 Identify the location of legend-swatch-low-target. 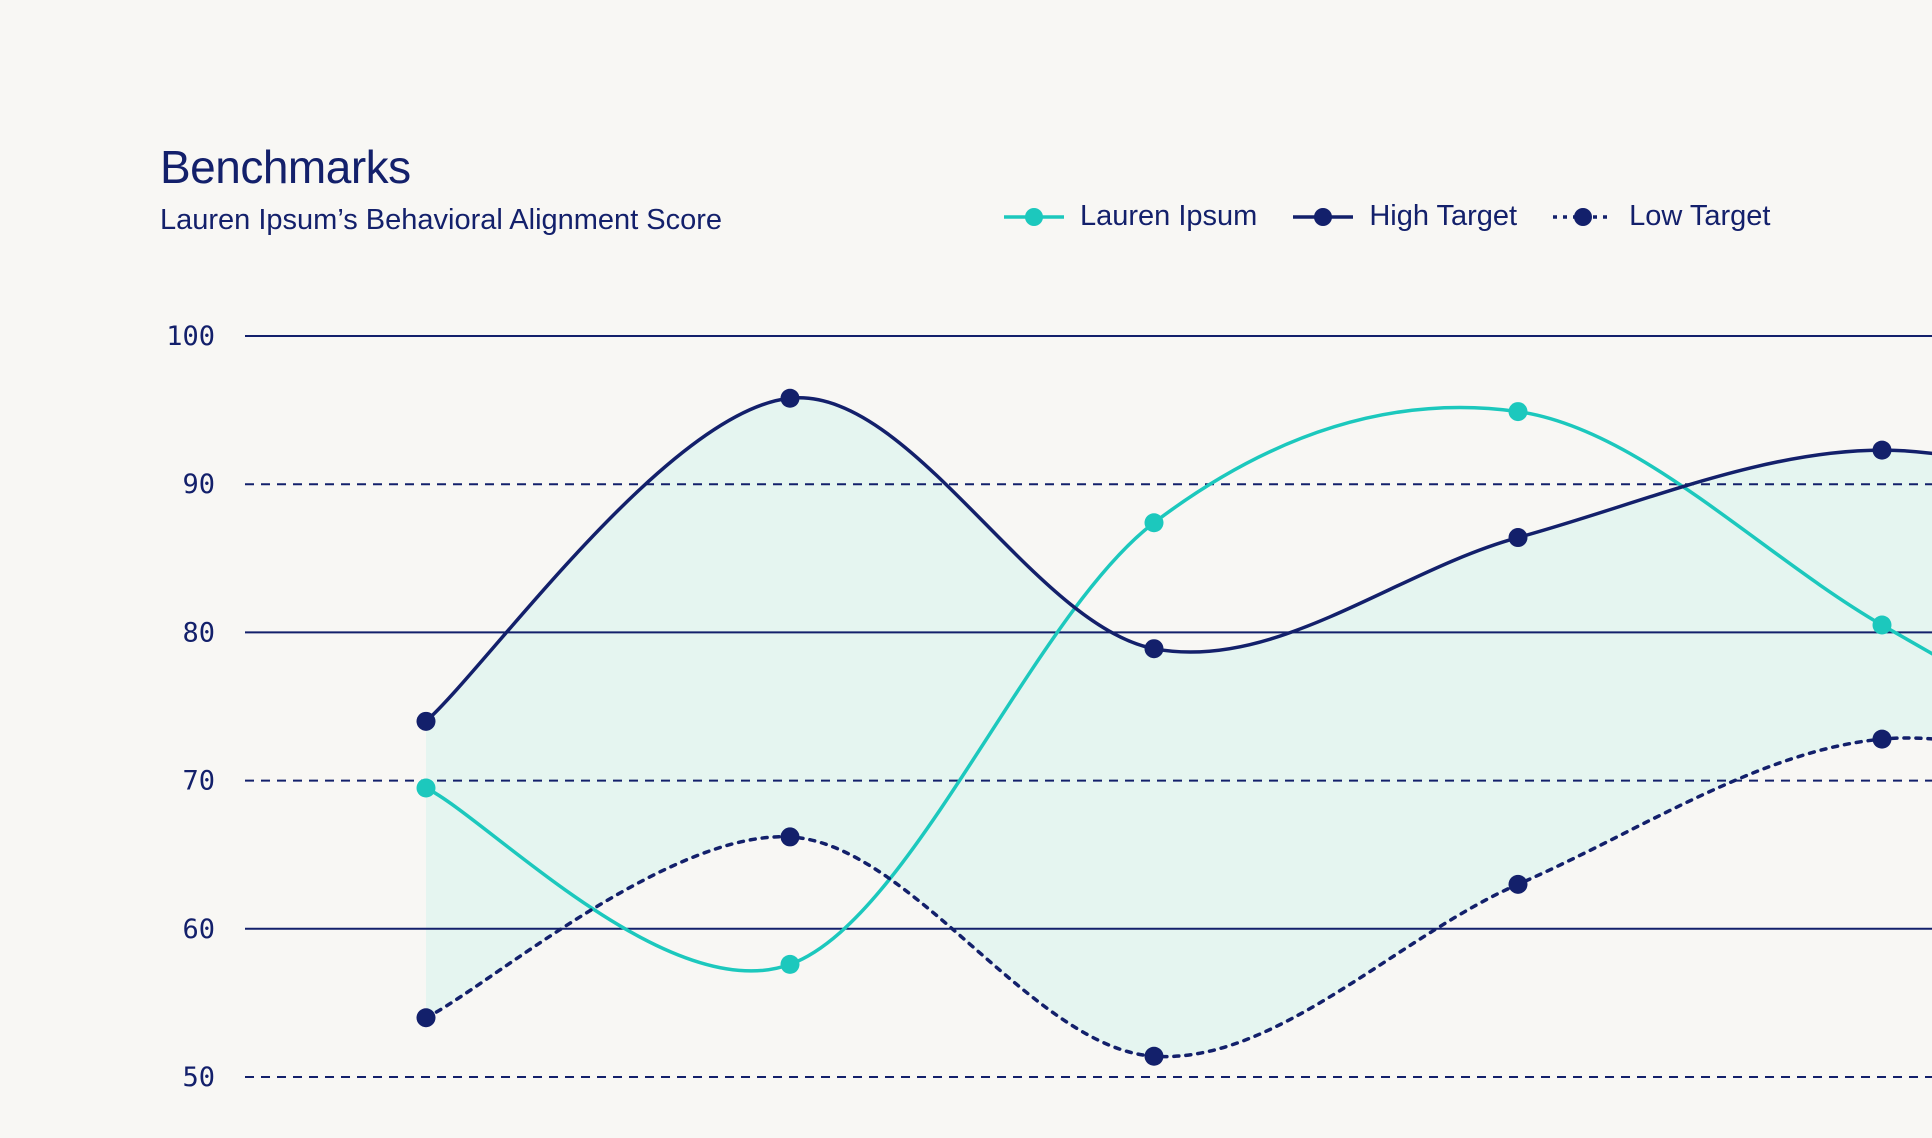
(1583, 216).